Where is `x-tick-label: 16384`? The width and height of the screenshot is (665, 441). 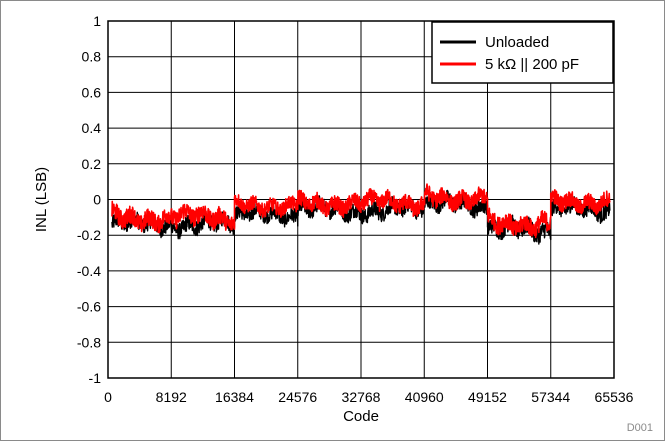 x-tick-label: 16384 is located at coordinates (234, 397).